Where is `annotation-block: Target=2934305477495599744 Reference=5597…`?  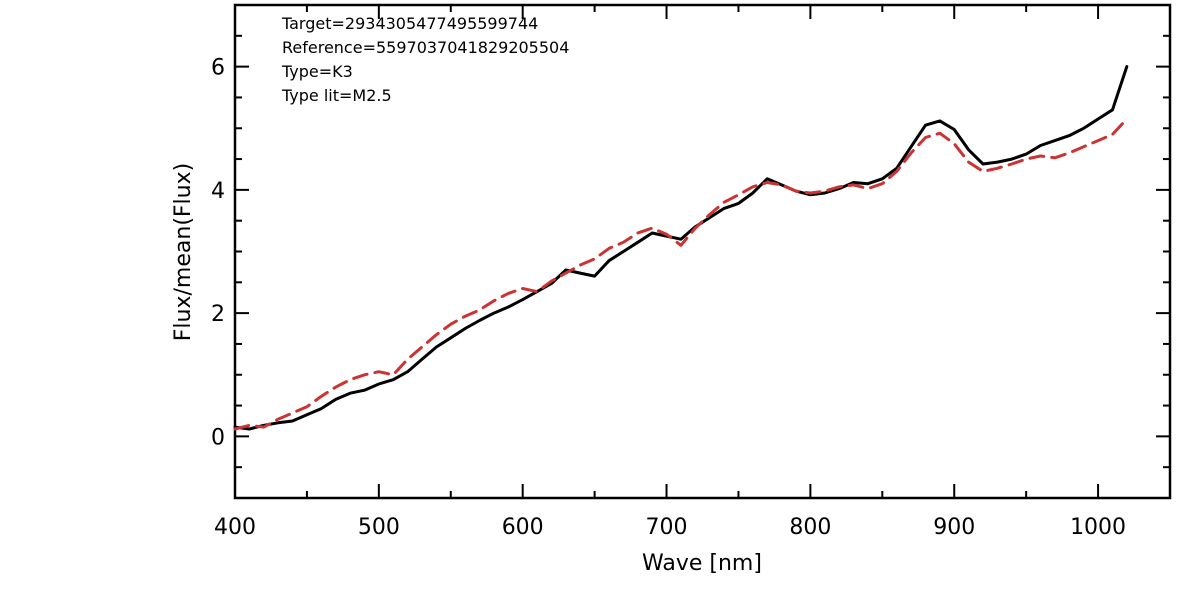
annotation-block: Target=2934305477495599744 Reference=5597… is located at coordinates (425, 59).